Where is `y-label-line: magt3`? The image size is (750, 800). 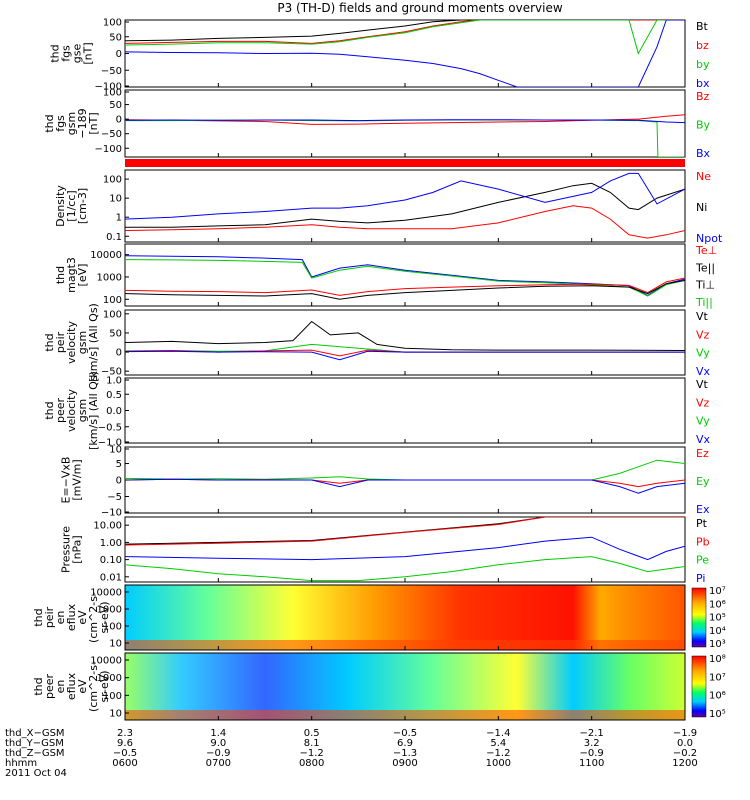
y-label-line: magt3 is located at coordinates (71, 275).